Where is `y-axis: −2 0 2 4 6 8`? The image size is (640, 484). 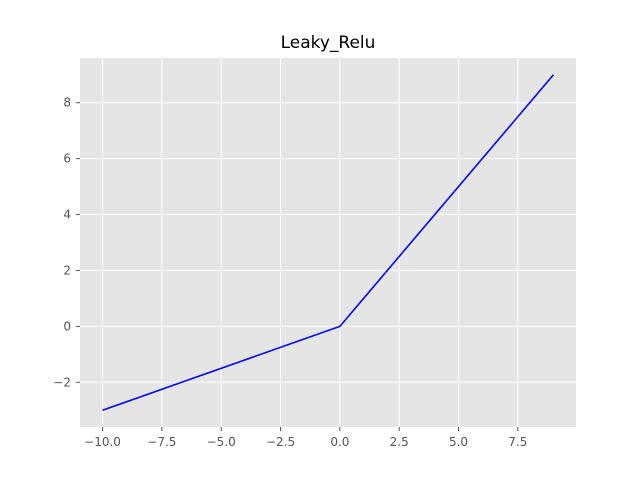 y-axis: −2 0 2 4 6 8 is located at coordinates (66, 242).